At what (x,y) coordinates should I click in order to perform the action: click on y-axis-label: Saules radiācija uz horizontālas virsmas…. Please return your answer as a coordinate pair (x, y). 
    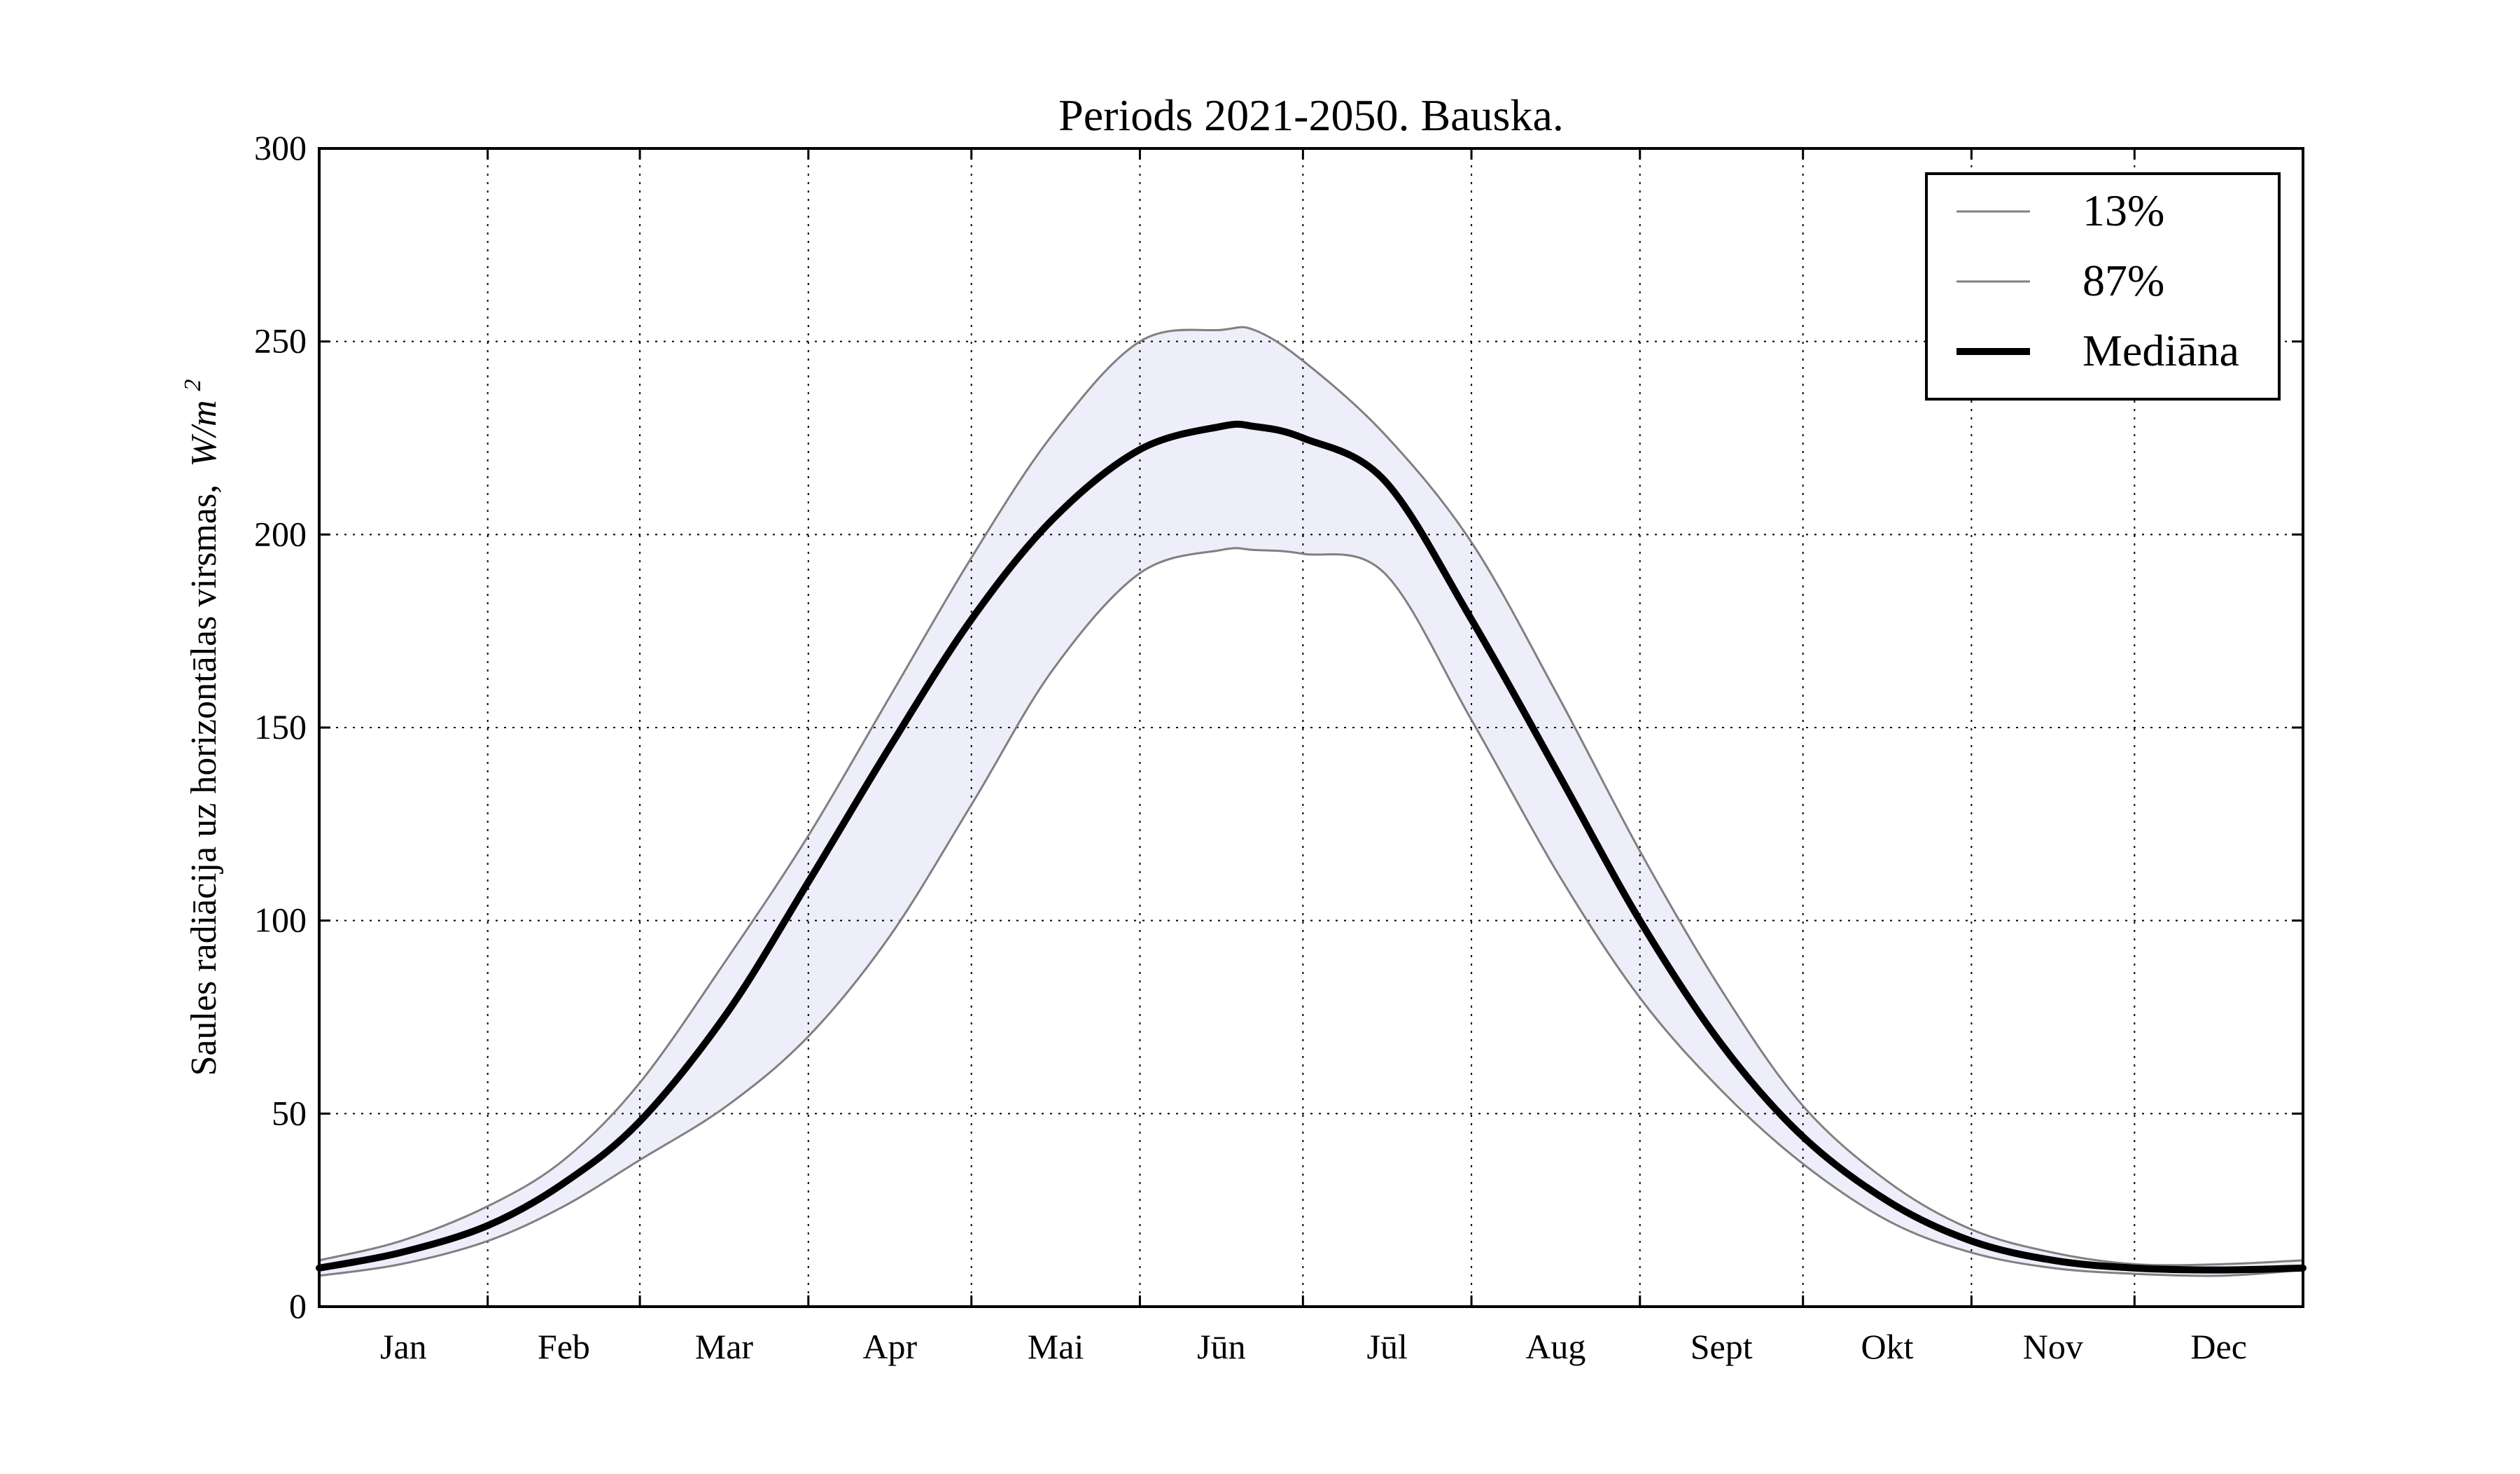
    Looking at the image, I should click on (202, 727).